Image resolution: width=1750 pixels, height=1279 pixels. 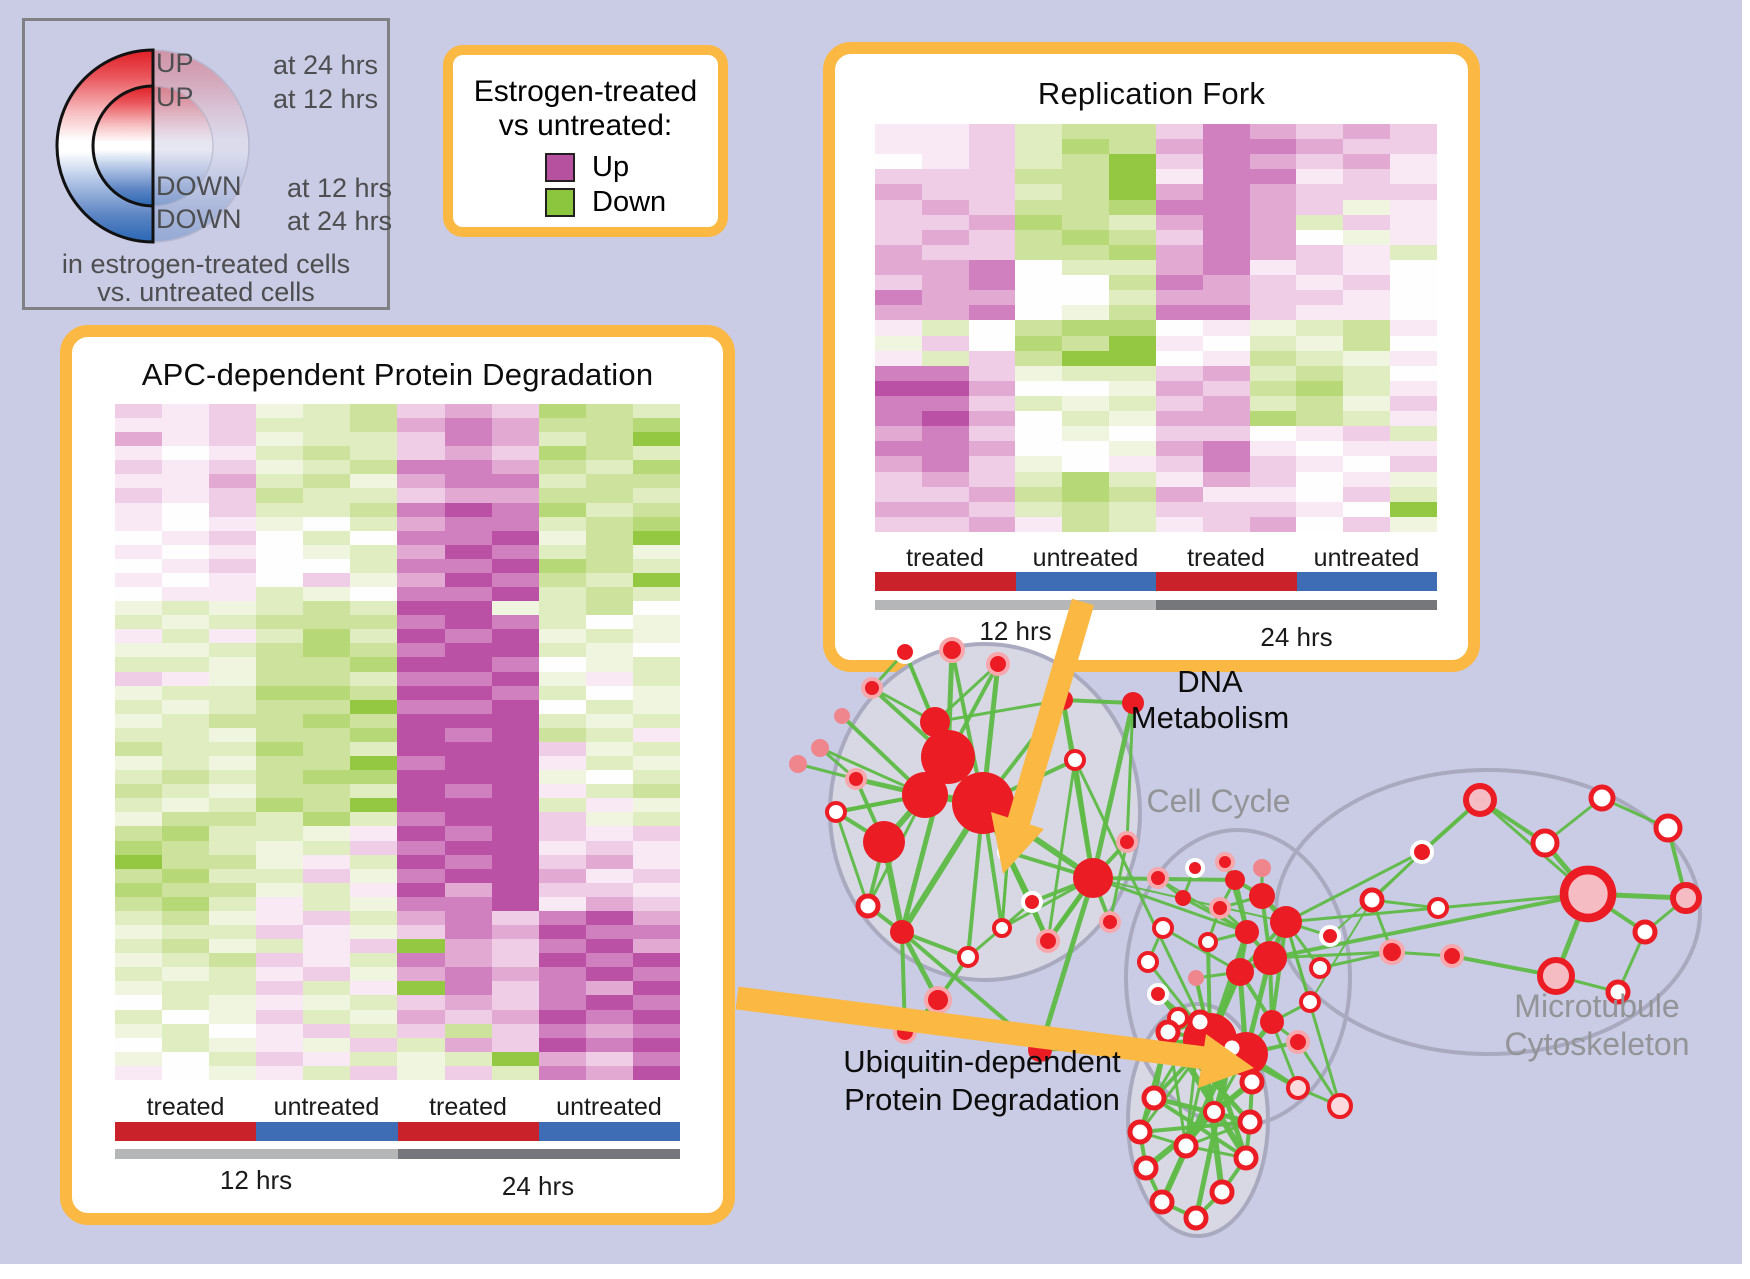 I want to click on down-color-swatch, so click(x=560, y=202).